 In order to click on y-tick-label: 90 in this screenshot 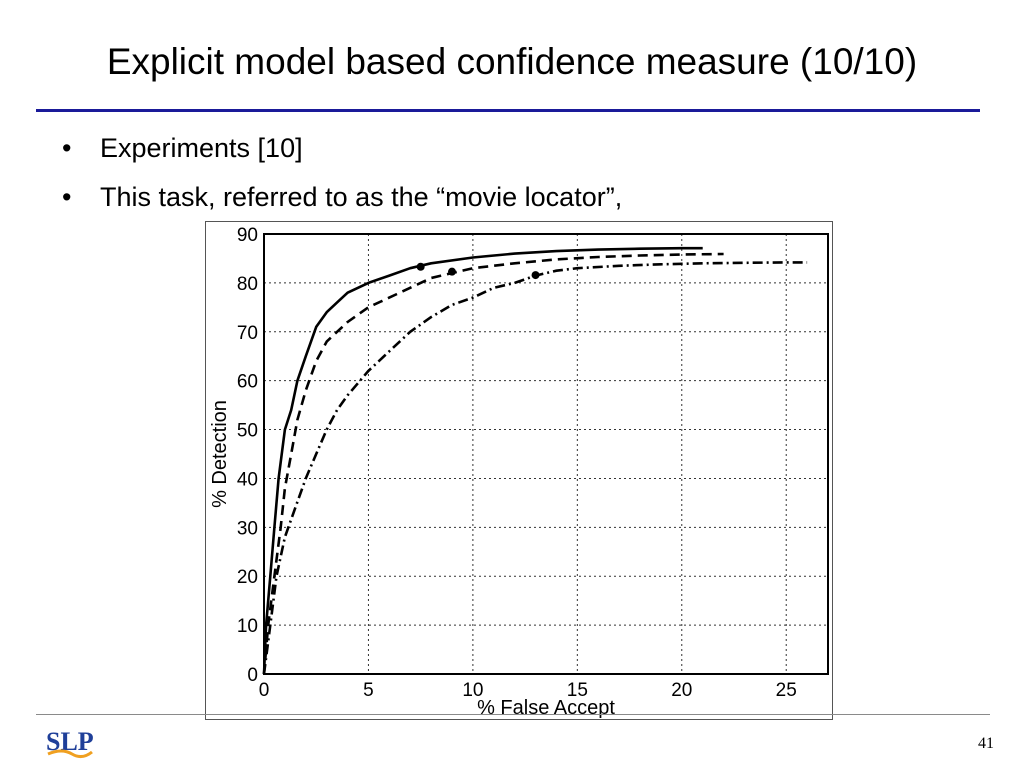, I will do `click(247, 235)`.